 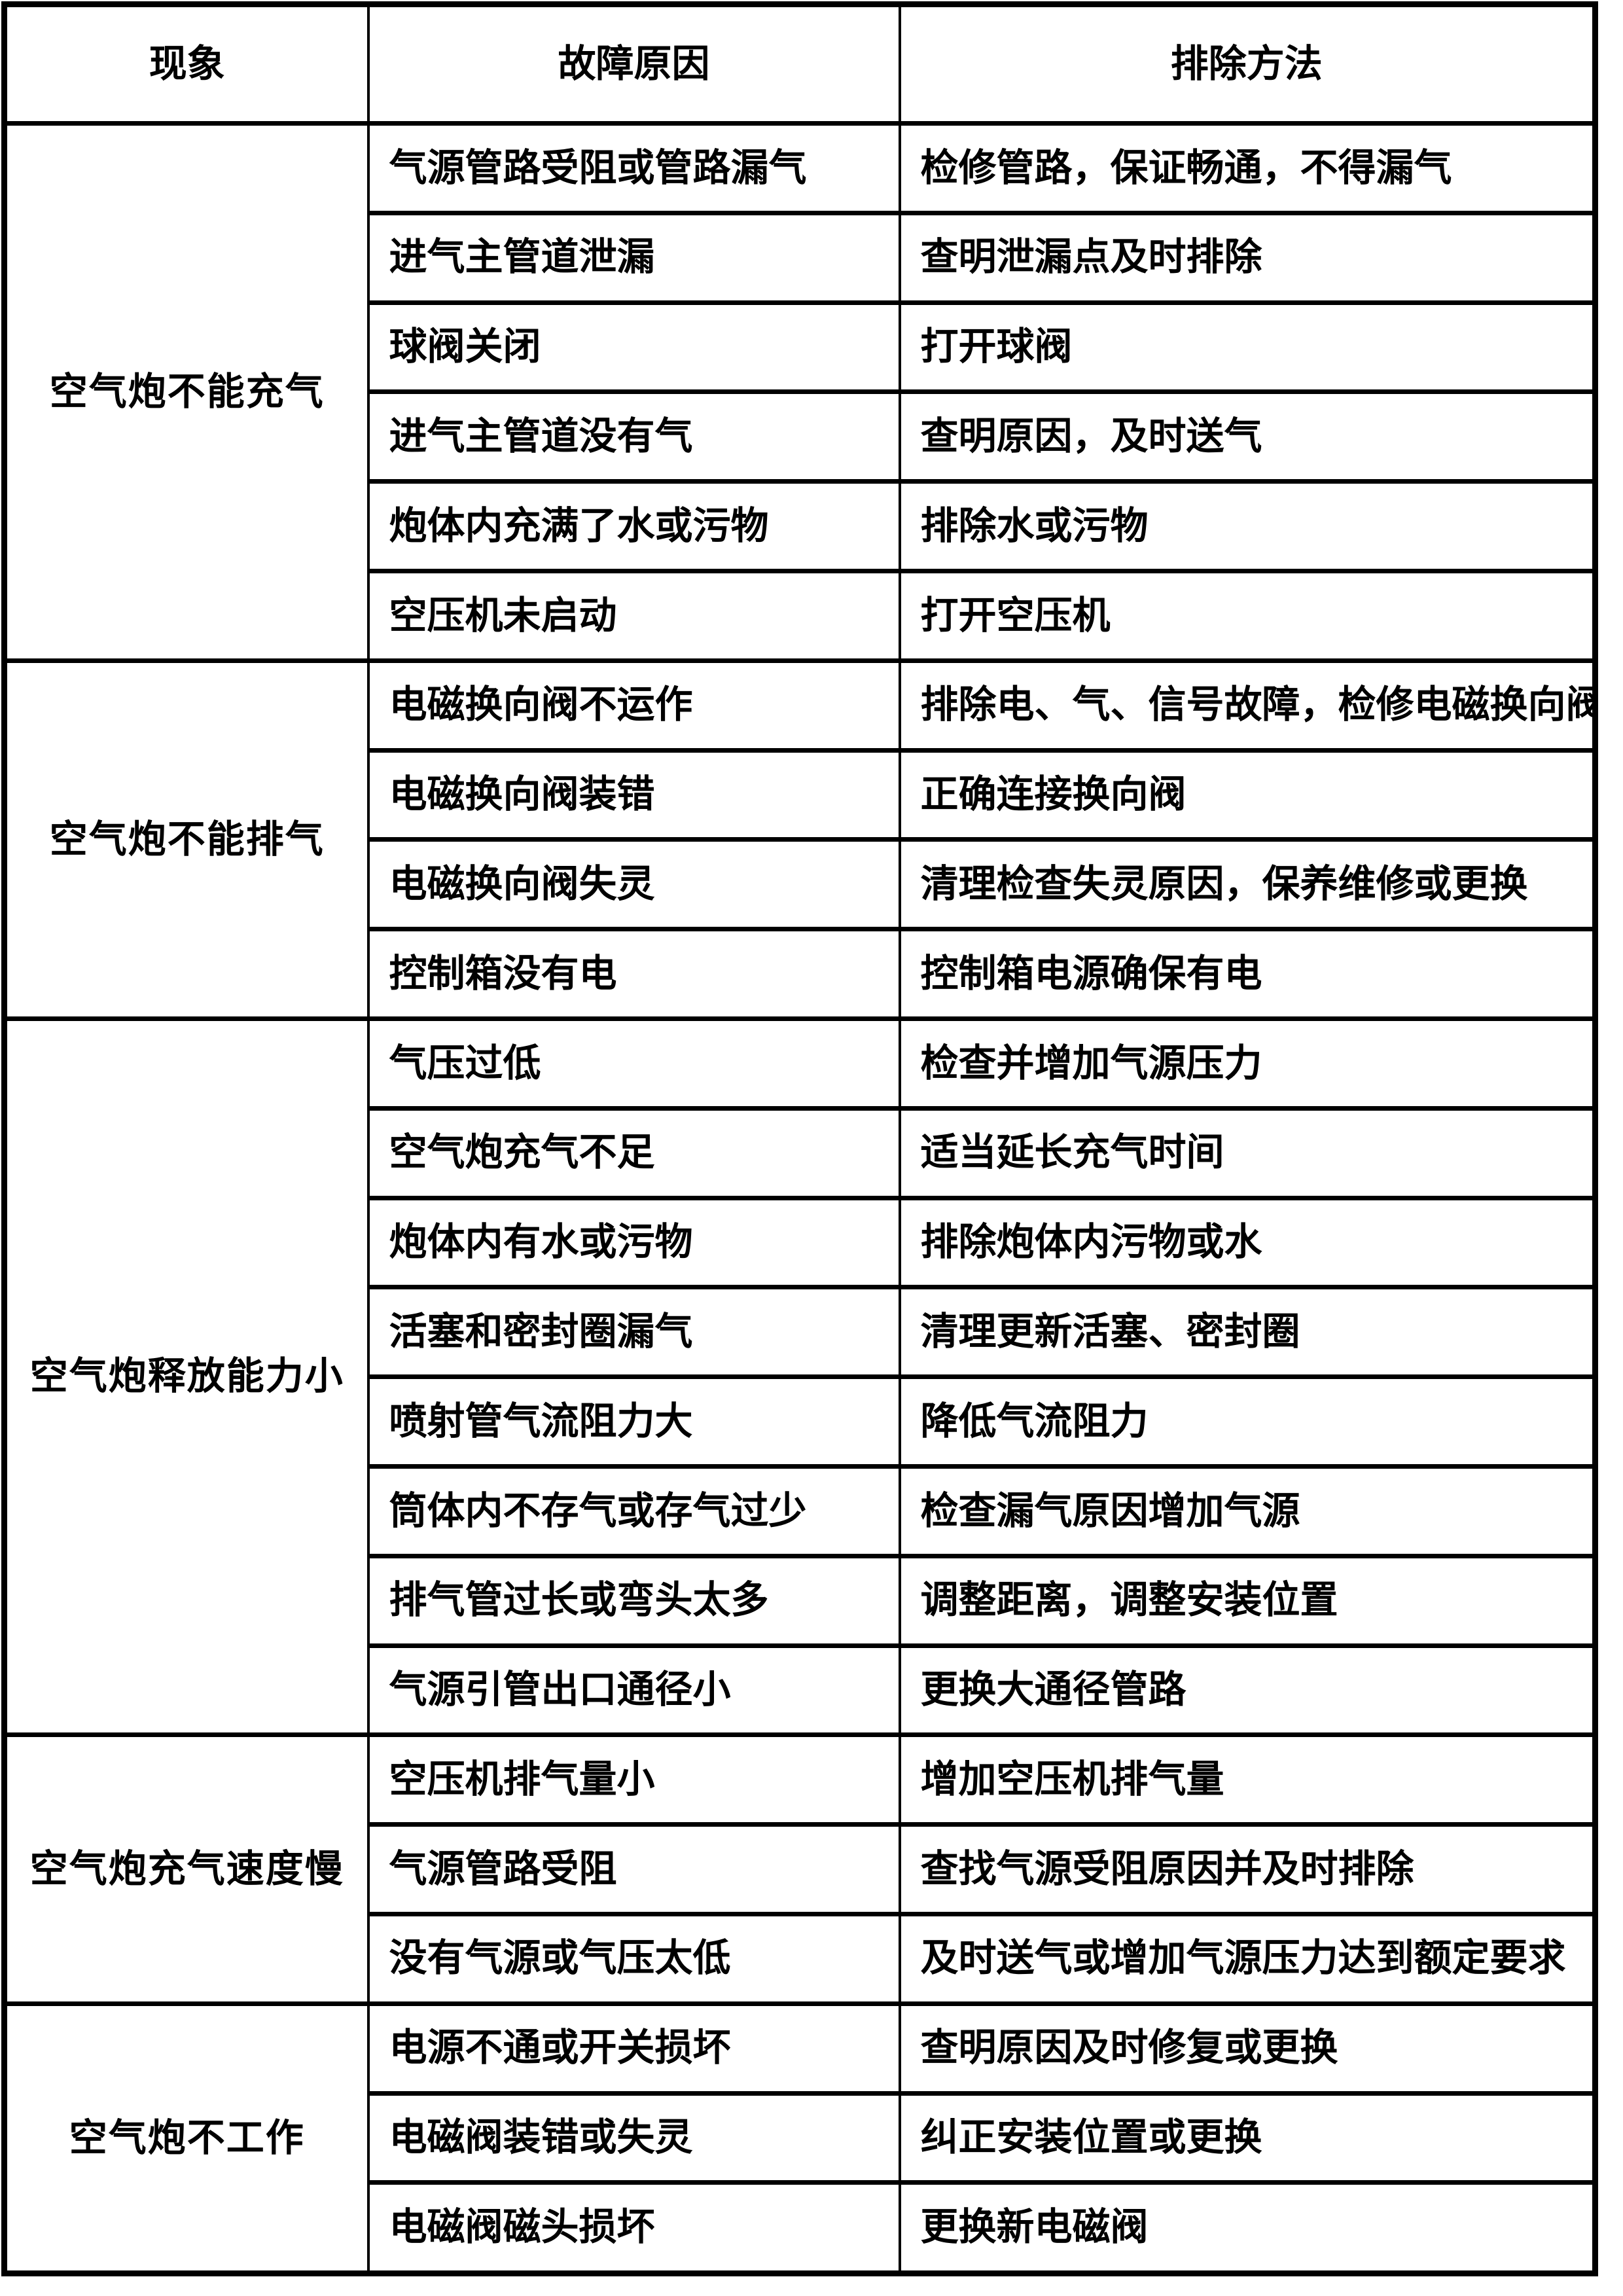 I want to click on method-cell: 更换大通径管路, so click(x=1247, y=1690).